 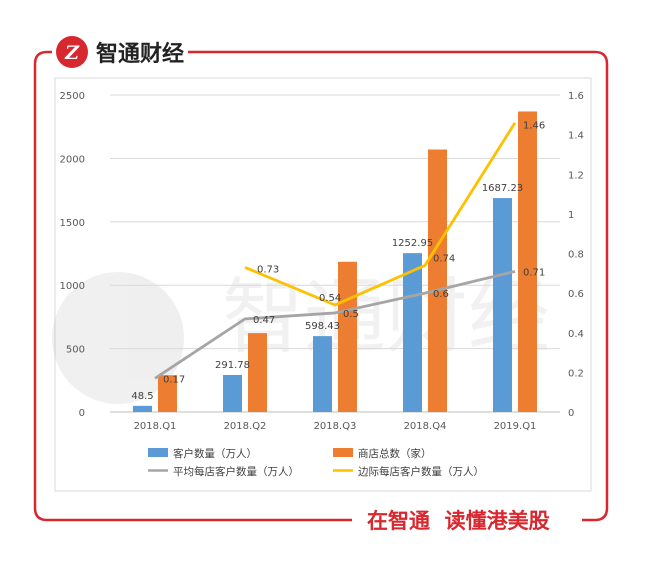 I want to click on y-right-tick-label: 0, so click(x=571, y=413).